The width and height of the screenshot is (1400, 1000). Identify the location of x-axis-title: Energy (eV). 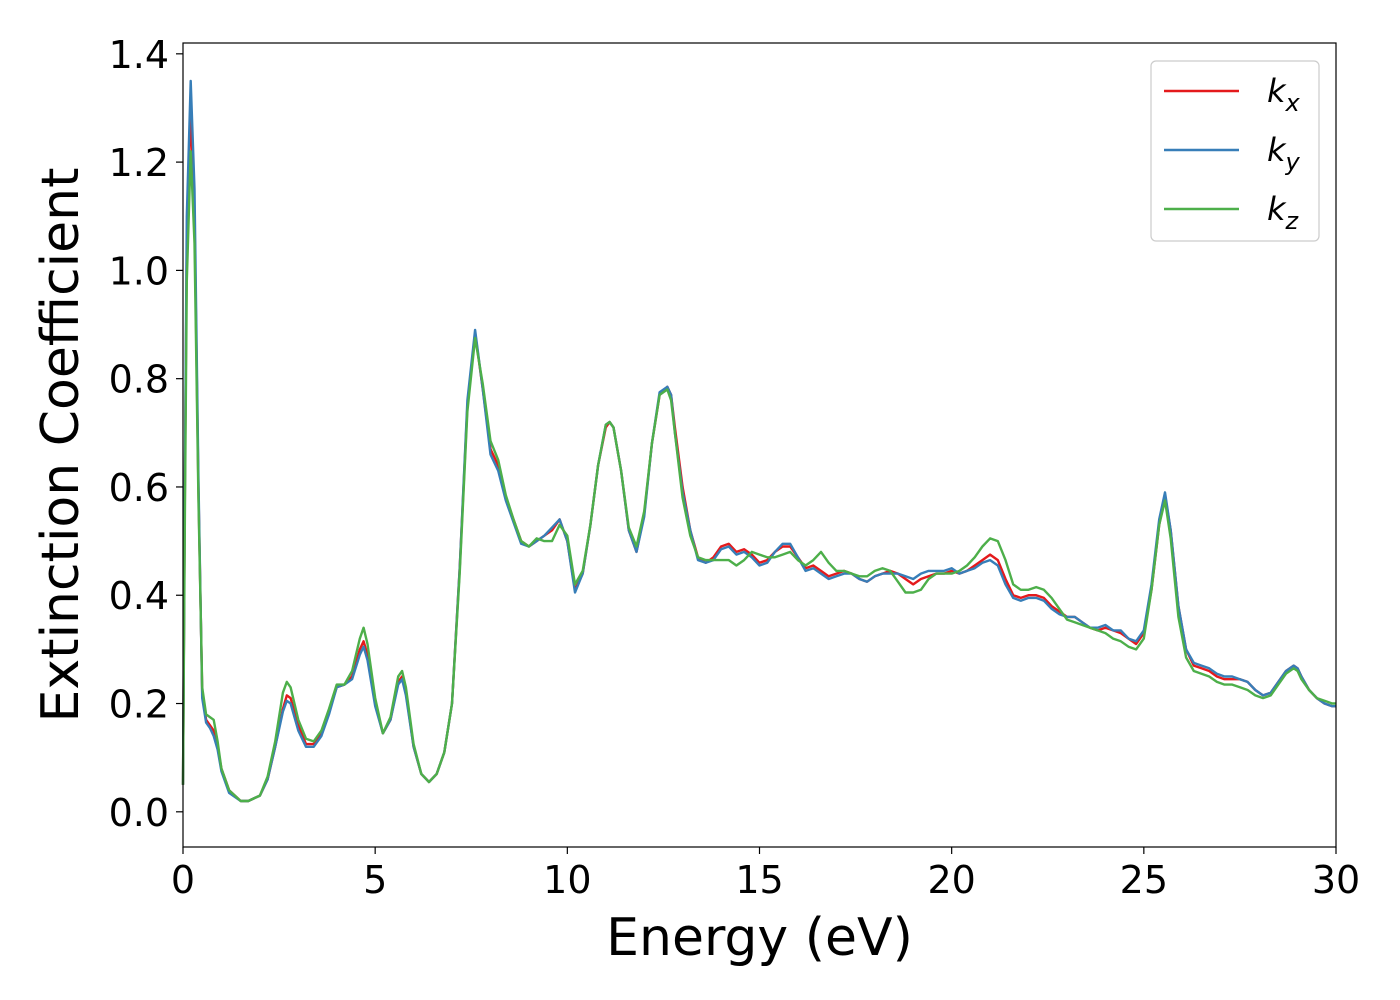
(759, 938).